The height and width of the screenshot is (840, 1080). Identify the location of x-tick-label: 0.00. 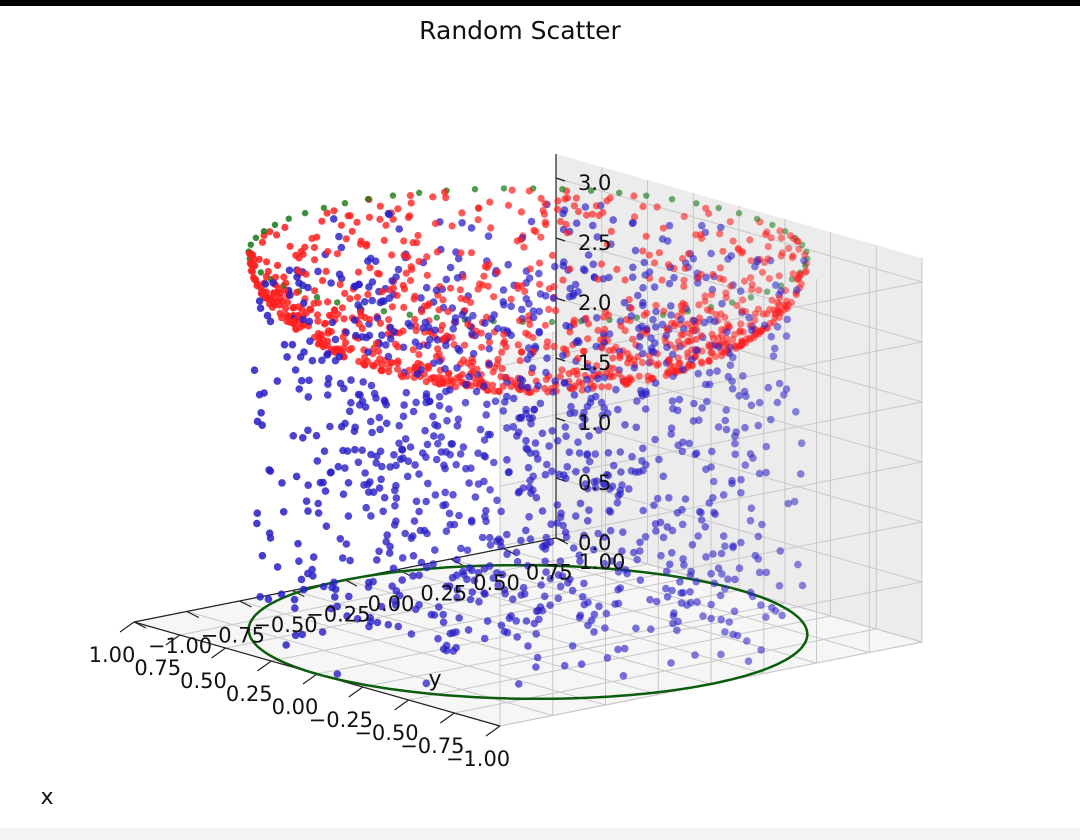
(295, 707).